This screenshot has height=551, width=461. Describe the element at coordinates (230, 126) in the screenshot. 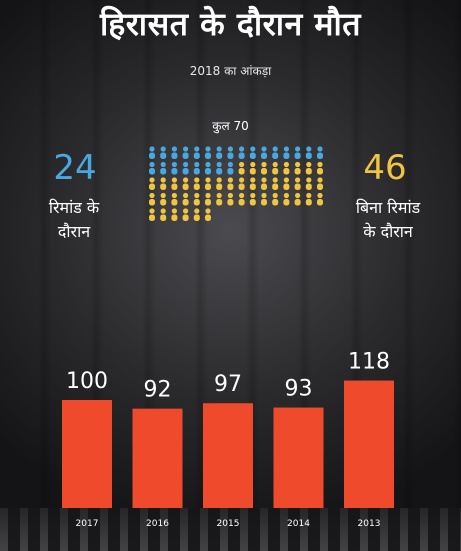

I see `total-label: कुल 70` at that location.